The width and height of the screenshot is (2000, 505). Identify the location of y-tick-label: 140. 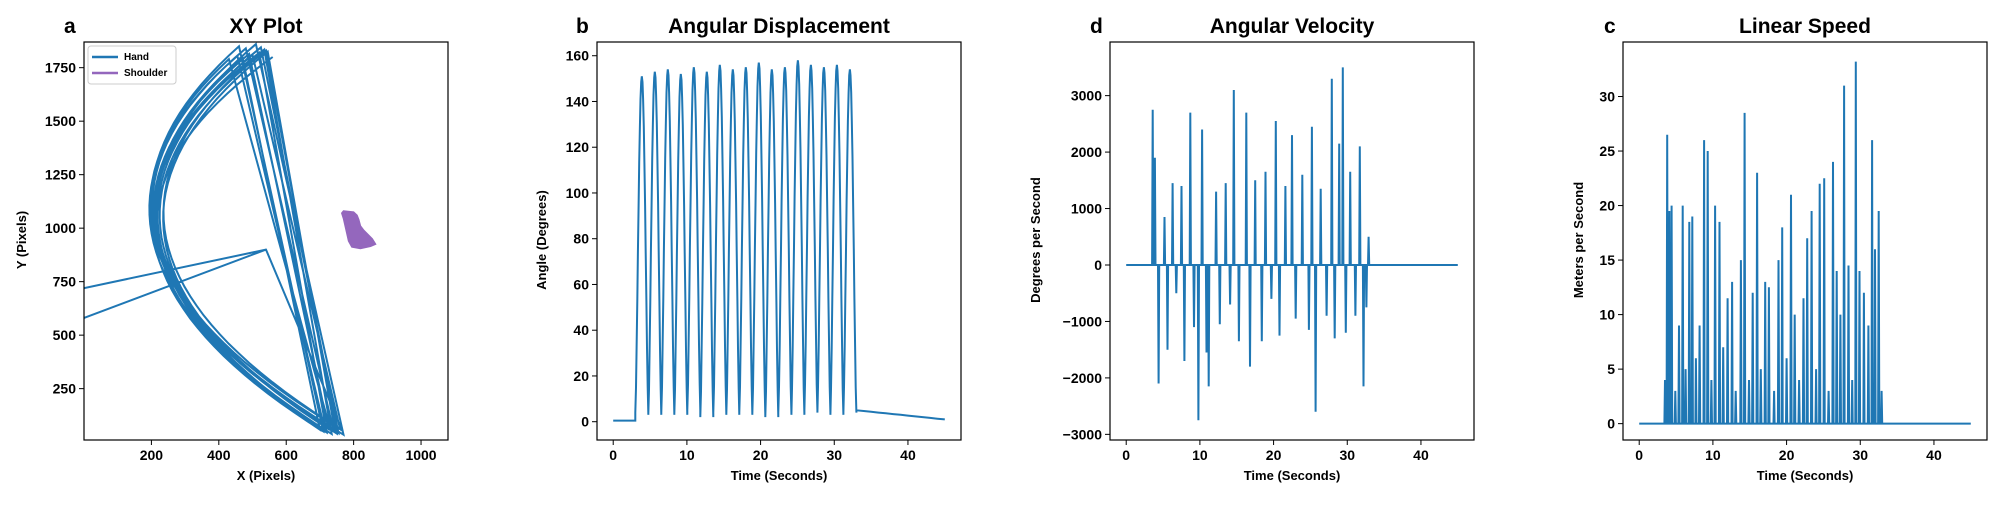
(578, 101).